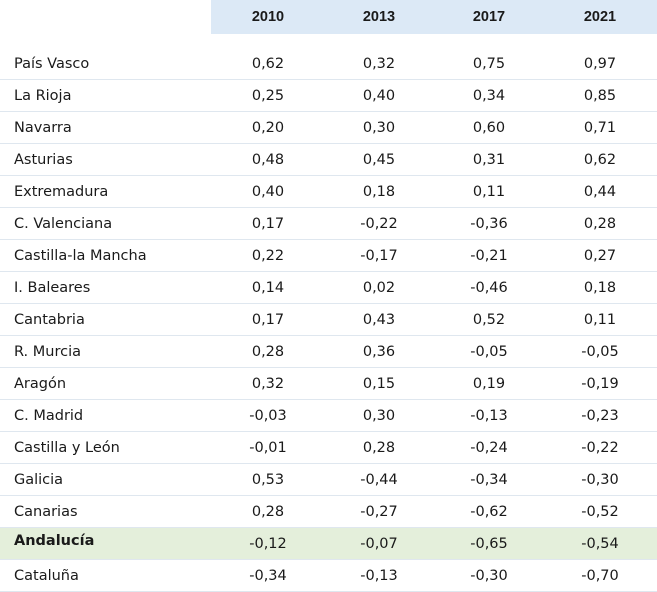 This screenshot has width=657, height=592. I want to click on region-name: C. Valenciana, so click(63, 224).